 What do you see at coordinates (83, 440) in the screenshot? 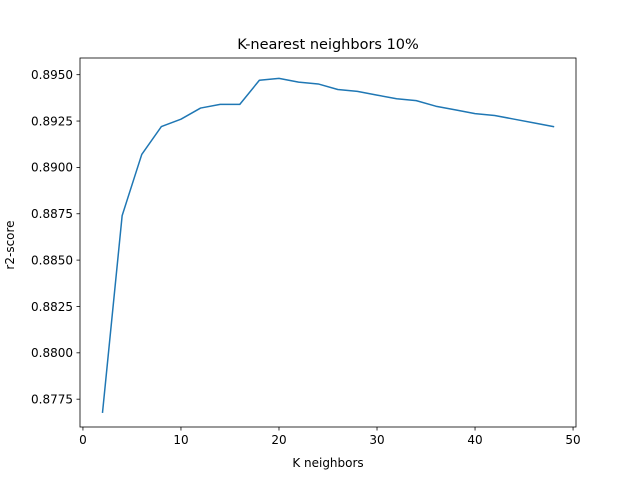
I see `x-tick-label: 0` at bounding box center [83, 440].